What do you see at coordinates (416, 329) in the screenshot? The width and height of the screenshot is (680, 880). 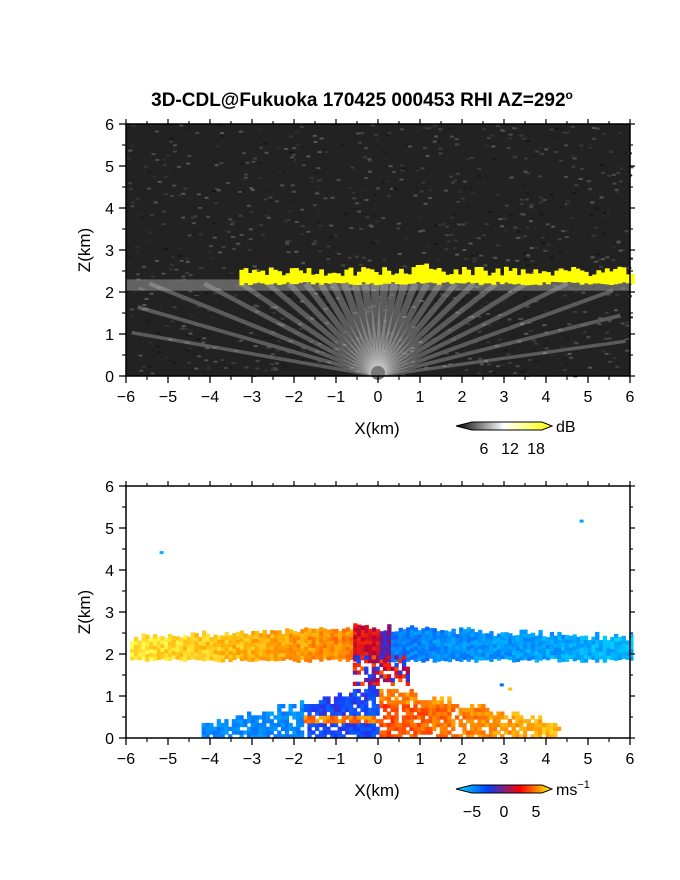 I see `backscatter-ray` at bounding box center [416, 329].